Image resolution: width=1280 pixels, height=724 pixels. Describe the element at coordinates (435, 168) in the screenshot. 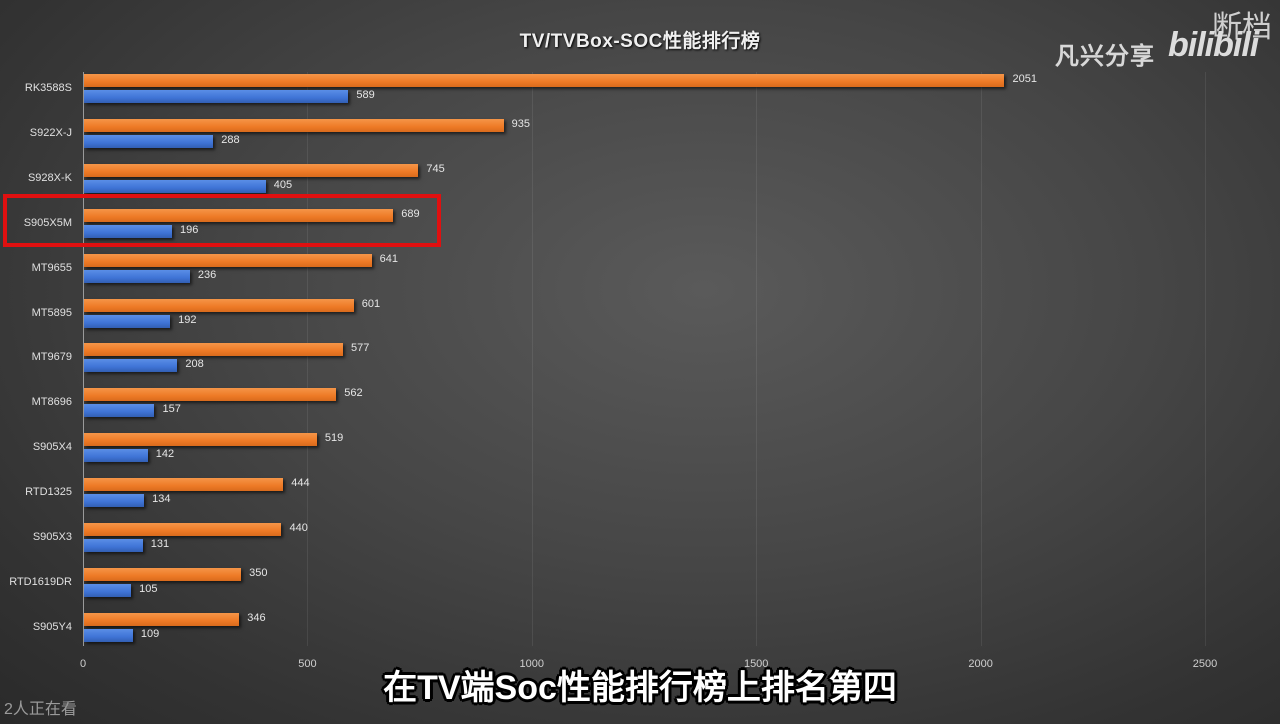

I see `data-label: 745` at that location.